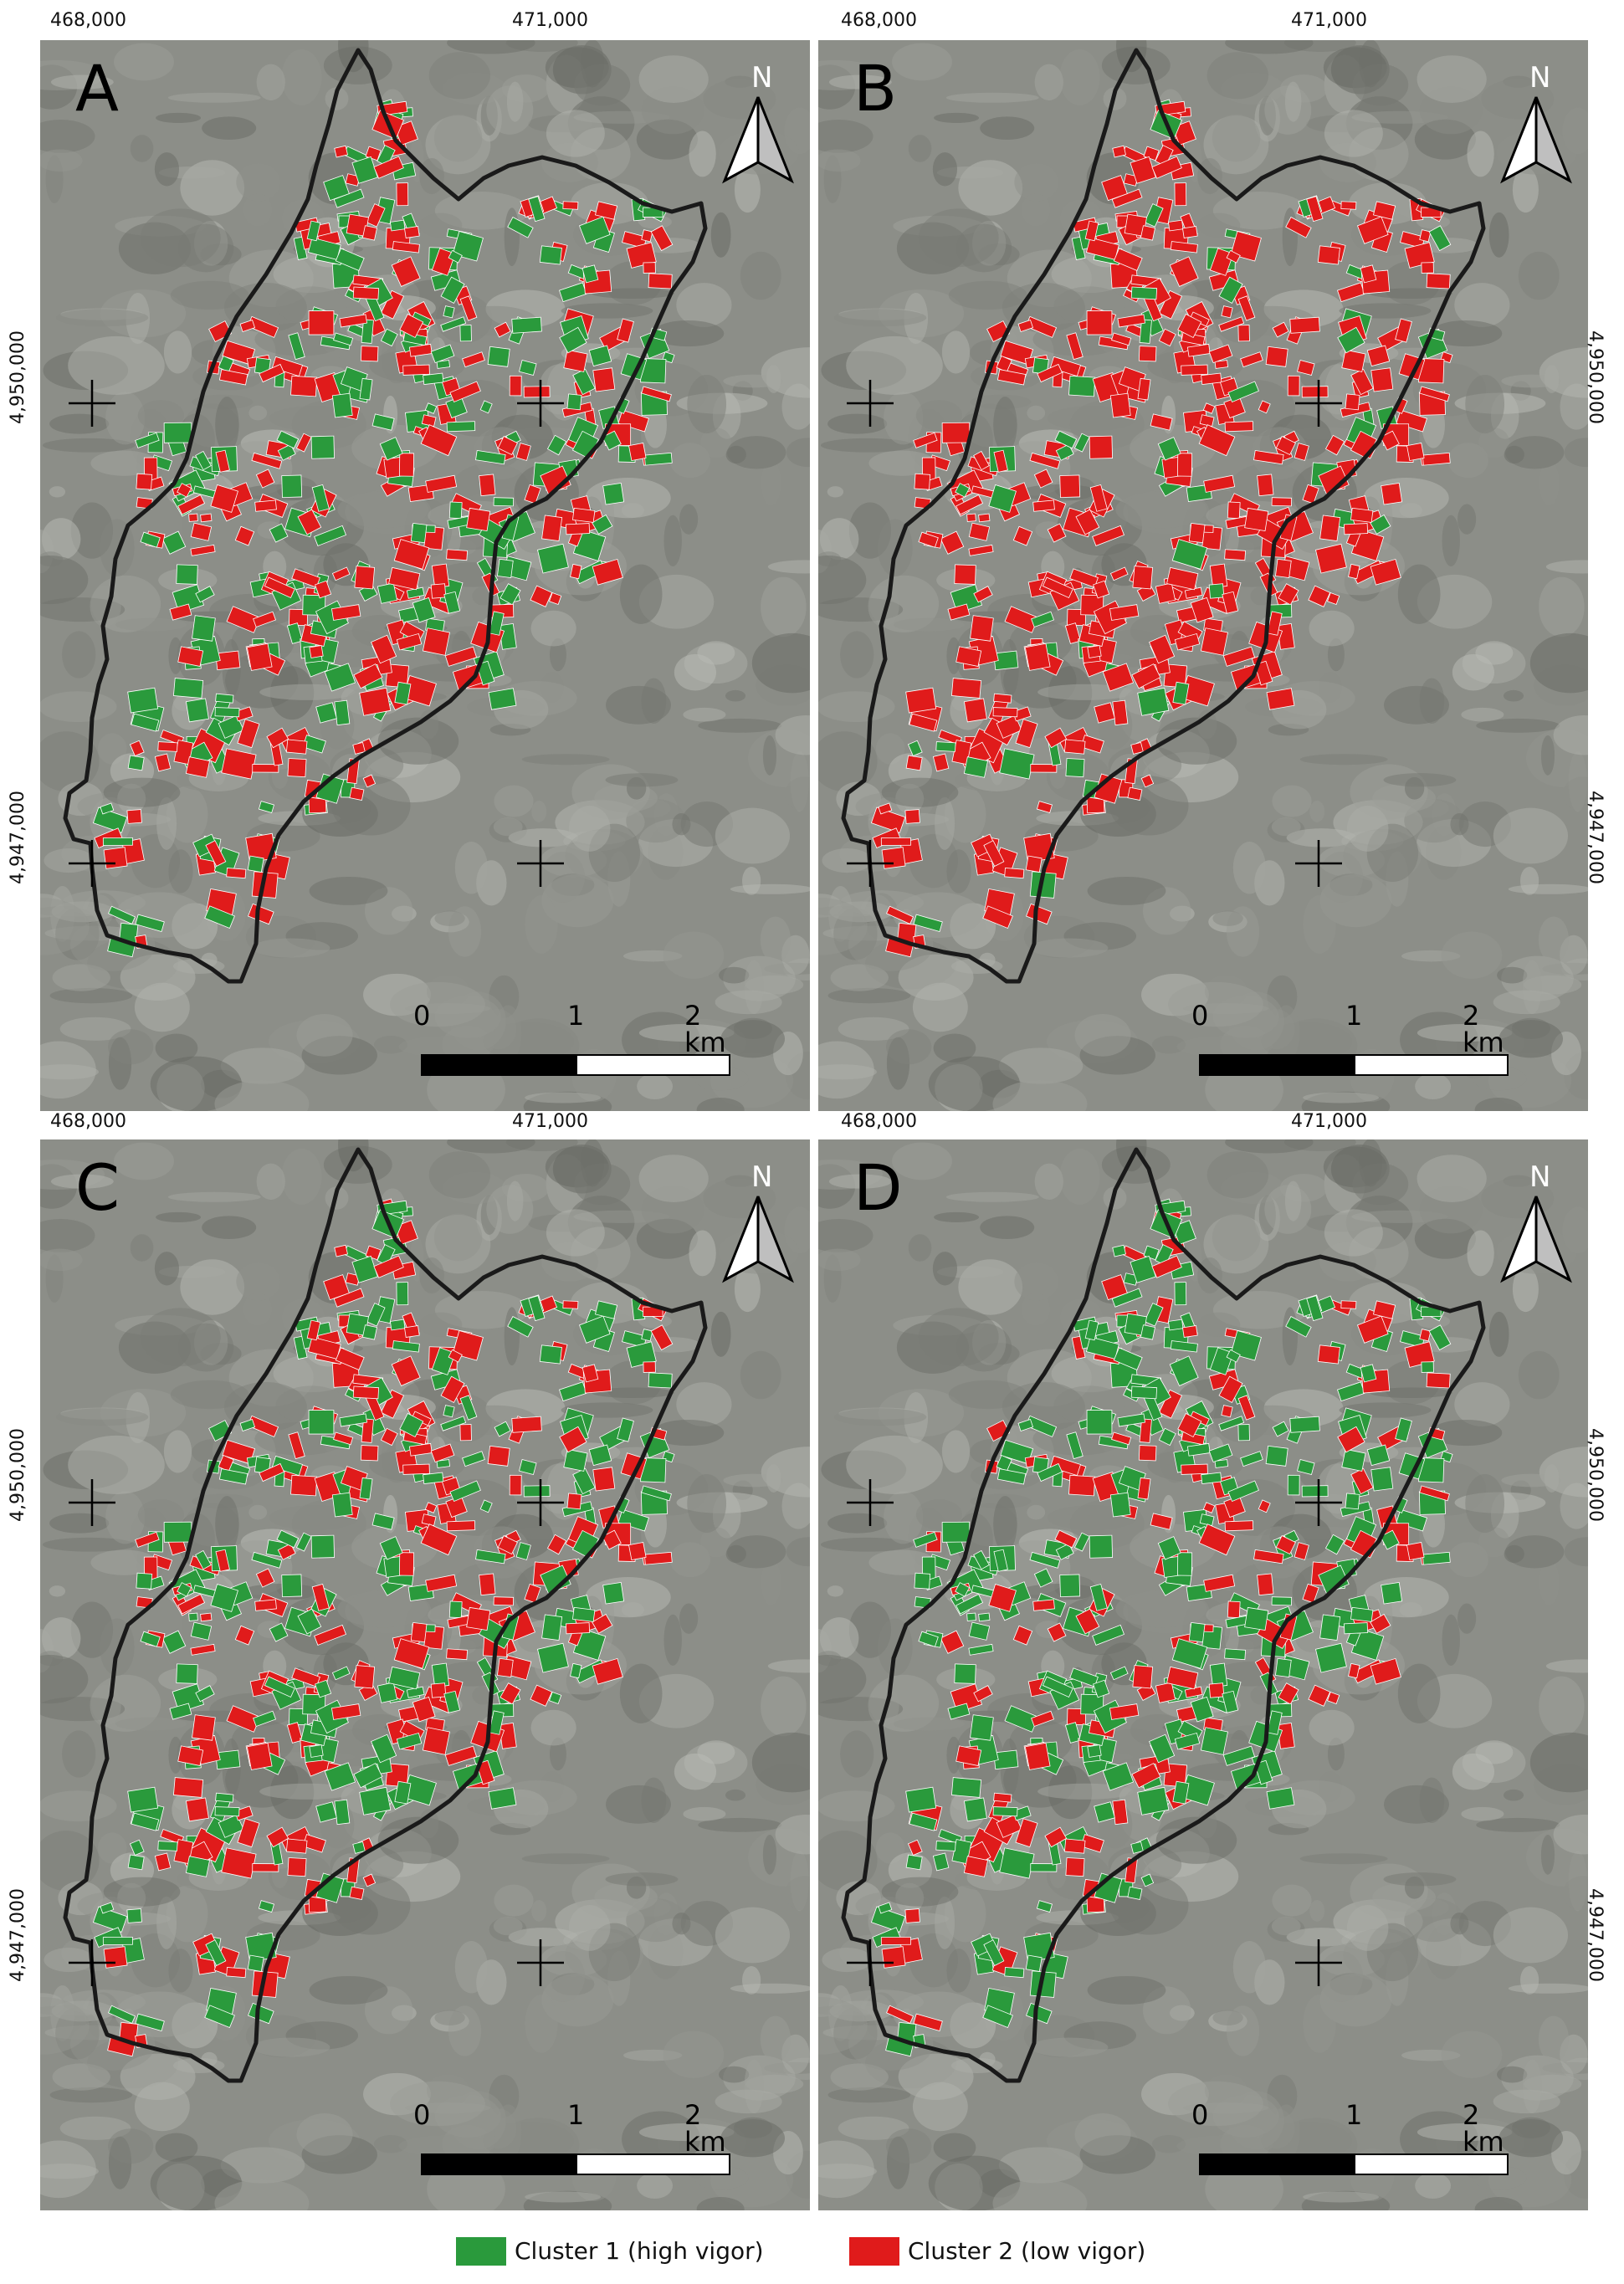 Image resolution: width=1624 pixels, height=2284 pixels. Describe the element at coordinates (574, 1040) in the screenshot. I see `scale-bar: 0 1 2 km` at that location.